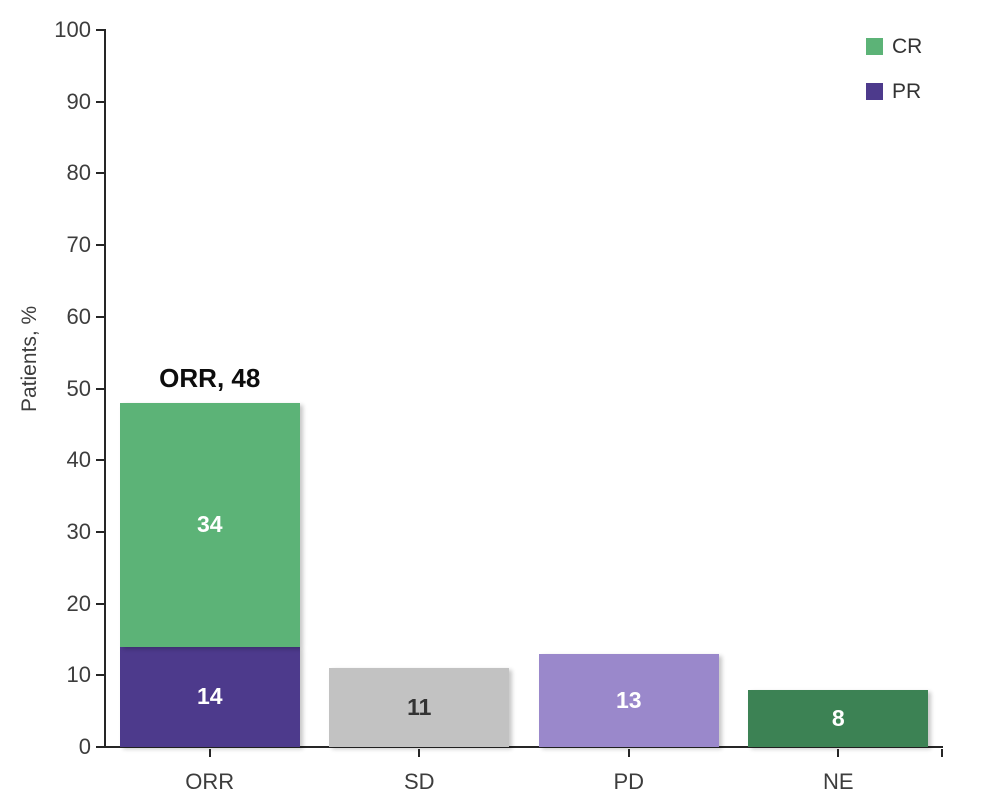  Describe the element at coordinates (78, 245) in the screenshot. I see `y-tick-label: 70` at that location.